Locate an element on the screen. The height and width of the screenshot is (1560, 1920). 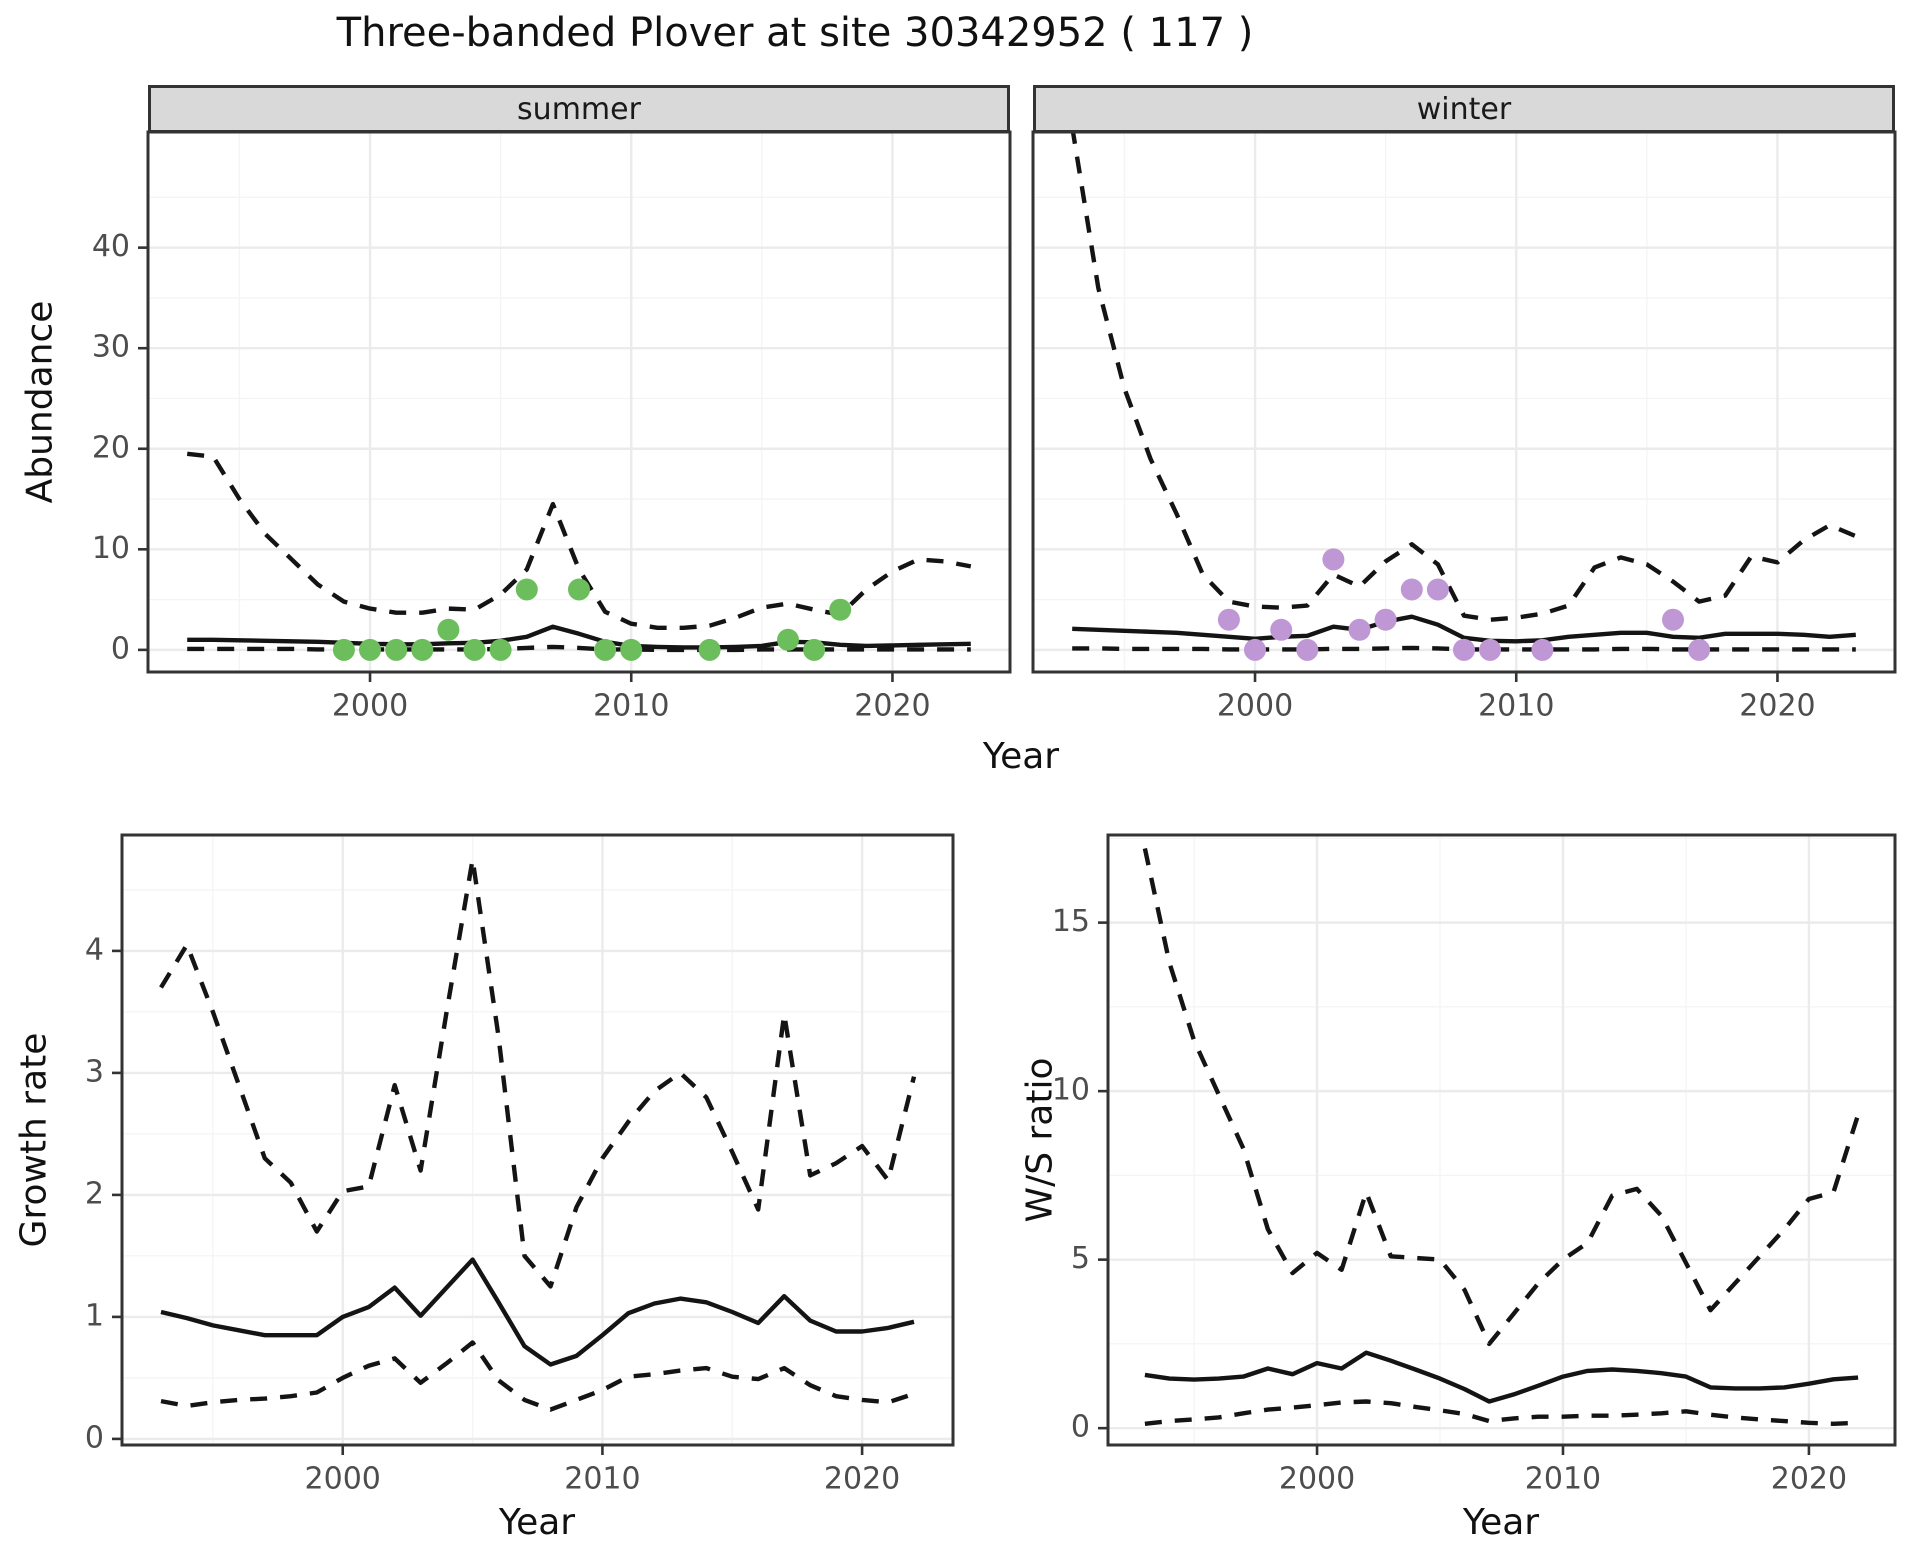
abundance-winter-x-tick-label: 2010 is located at coordinates (1516, 706).